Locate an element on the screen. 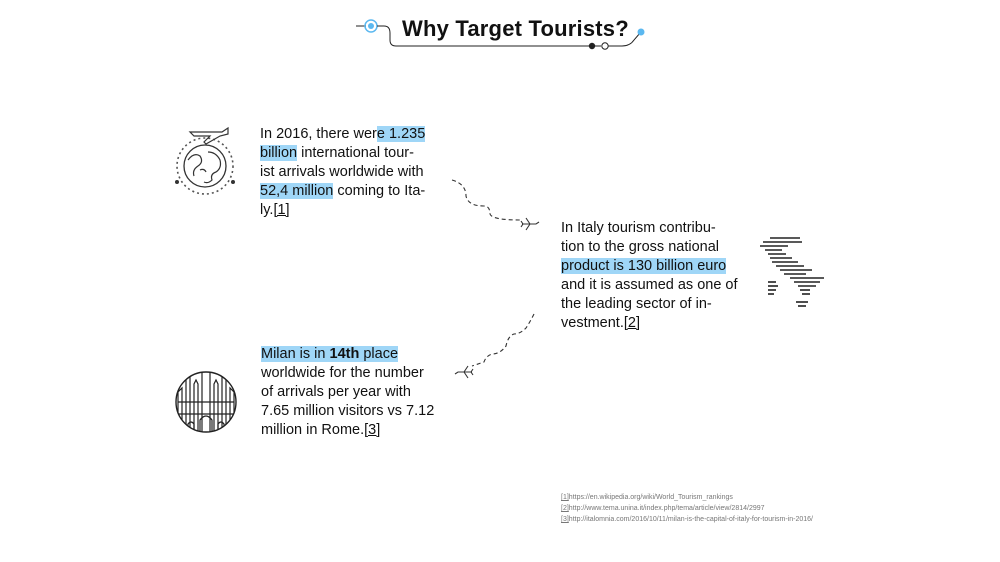  reference-link-2: [2] is located at coordinates (631, 323).